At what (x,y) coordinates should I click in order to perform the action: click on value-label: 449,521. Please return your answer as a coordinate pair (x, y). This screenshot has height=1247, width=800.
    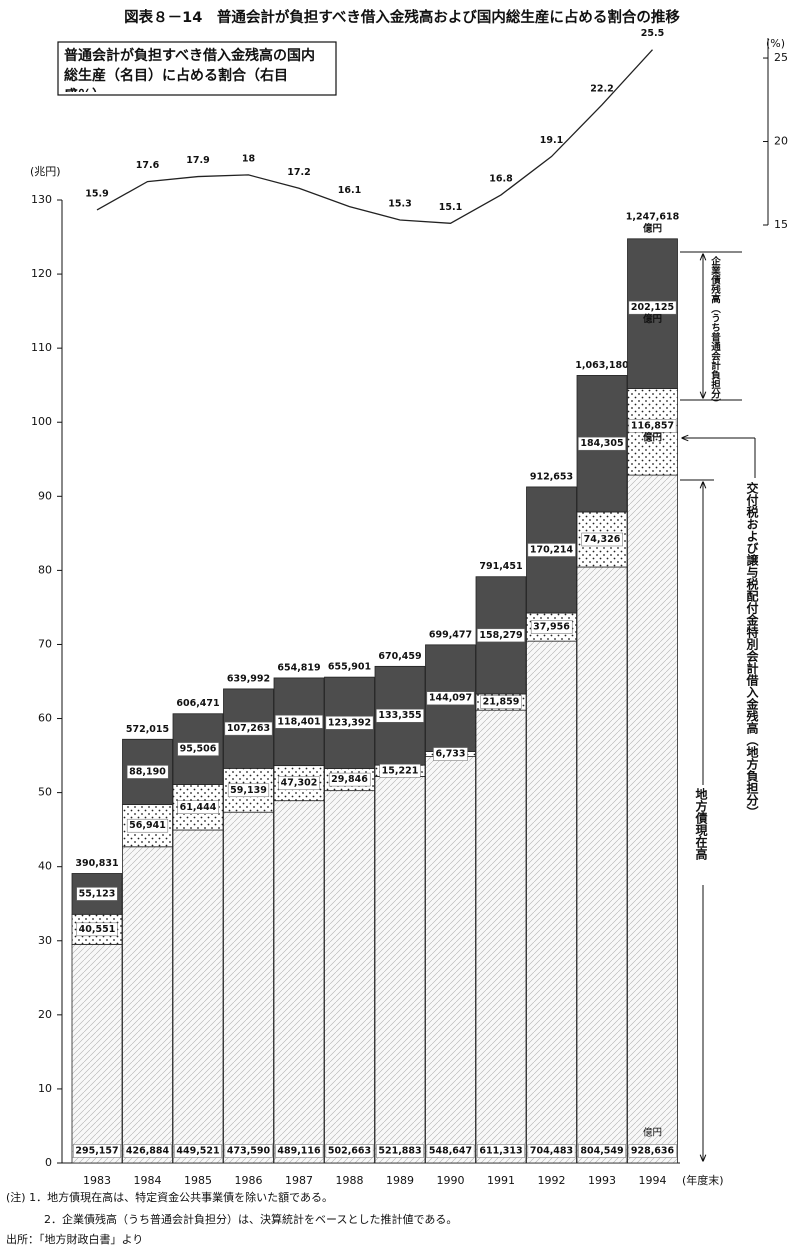
    Looking at the image, I should click on (197, 1151).